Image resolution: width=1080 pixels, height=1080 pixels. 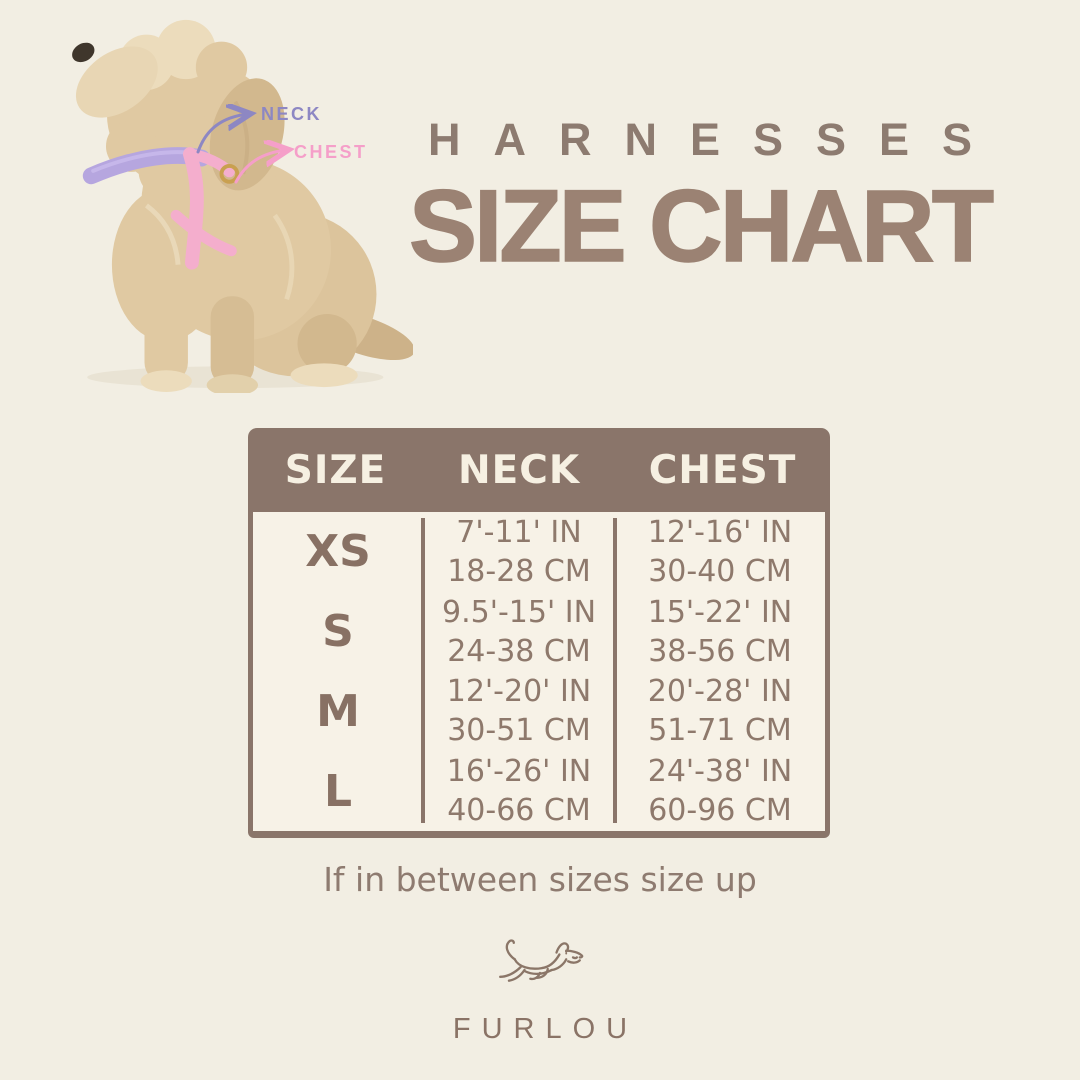 What do you see at coordinates (720, 612) in the screenshot?
I see `chest-range-in: 15'-22' IN` at bounding box center [720, 612].